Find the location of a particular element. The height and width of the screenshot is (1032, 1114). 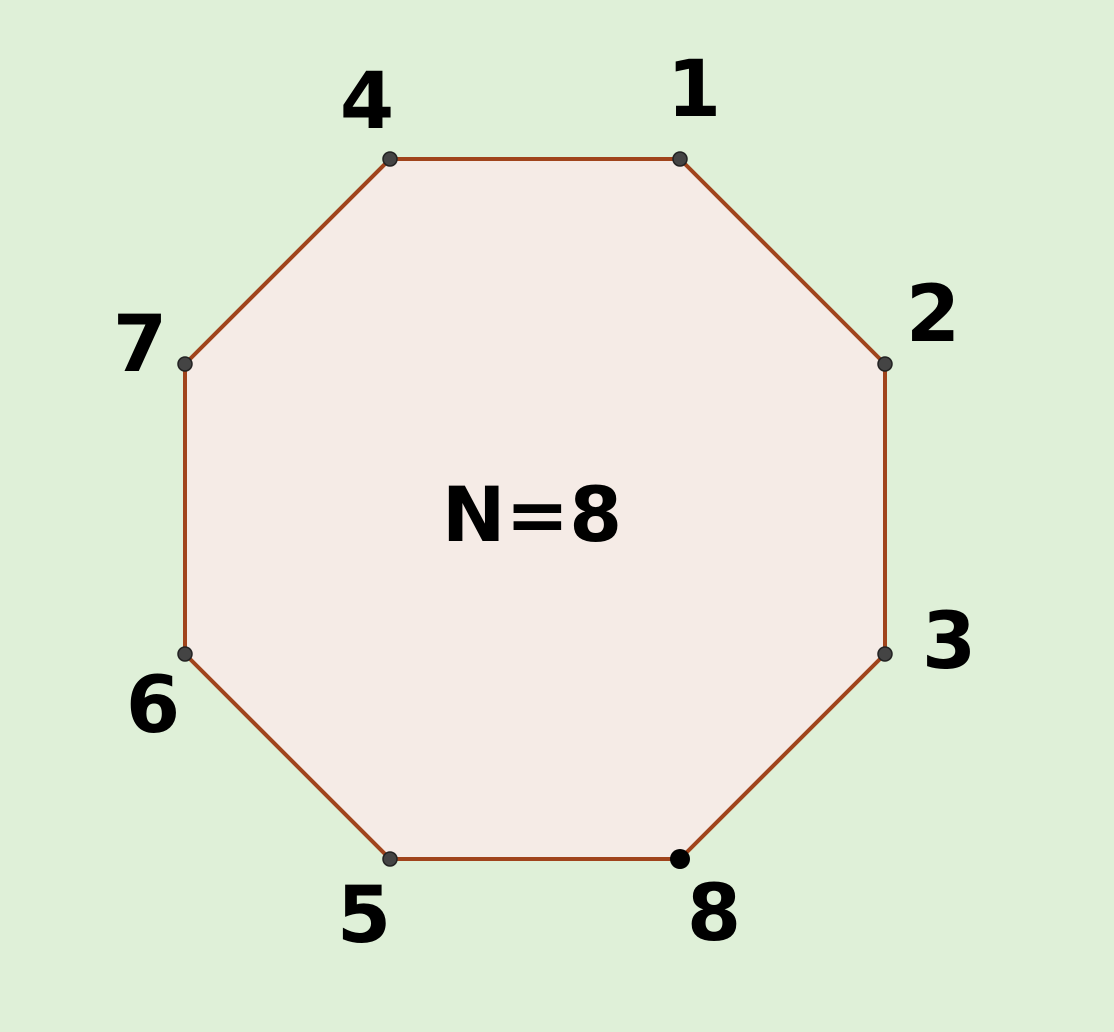

vertex-label-3: 3 is located at coordinates (949, 642).